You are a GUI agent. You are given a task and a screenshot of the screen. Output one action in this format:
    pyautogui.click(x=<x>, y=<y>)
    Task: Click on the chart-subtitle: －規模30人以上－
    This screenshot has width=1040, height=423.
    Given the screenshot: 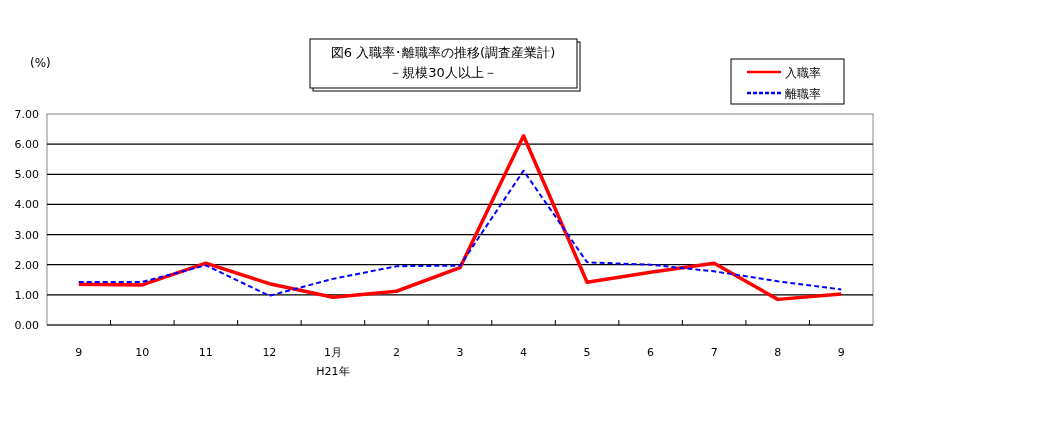 What is the action you would take?
    pyautogui.click(x=443, y=72)
    